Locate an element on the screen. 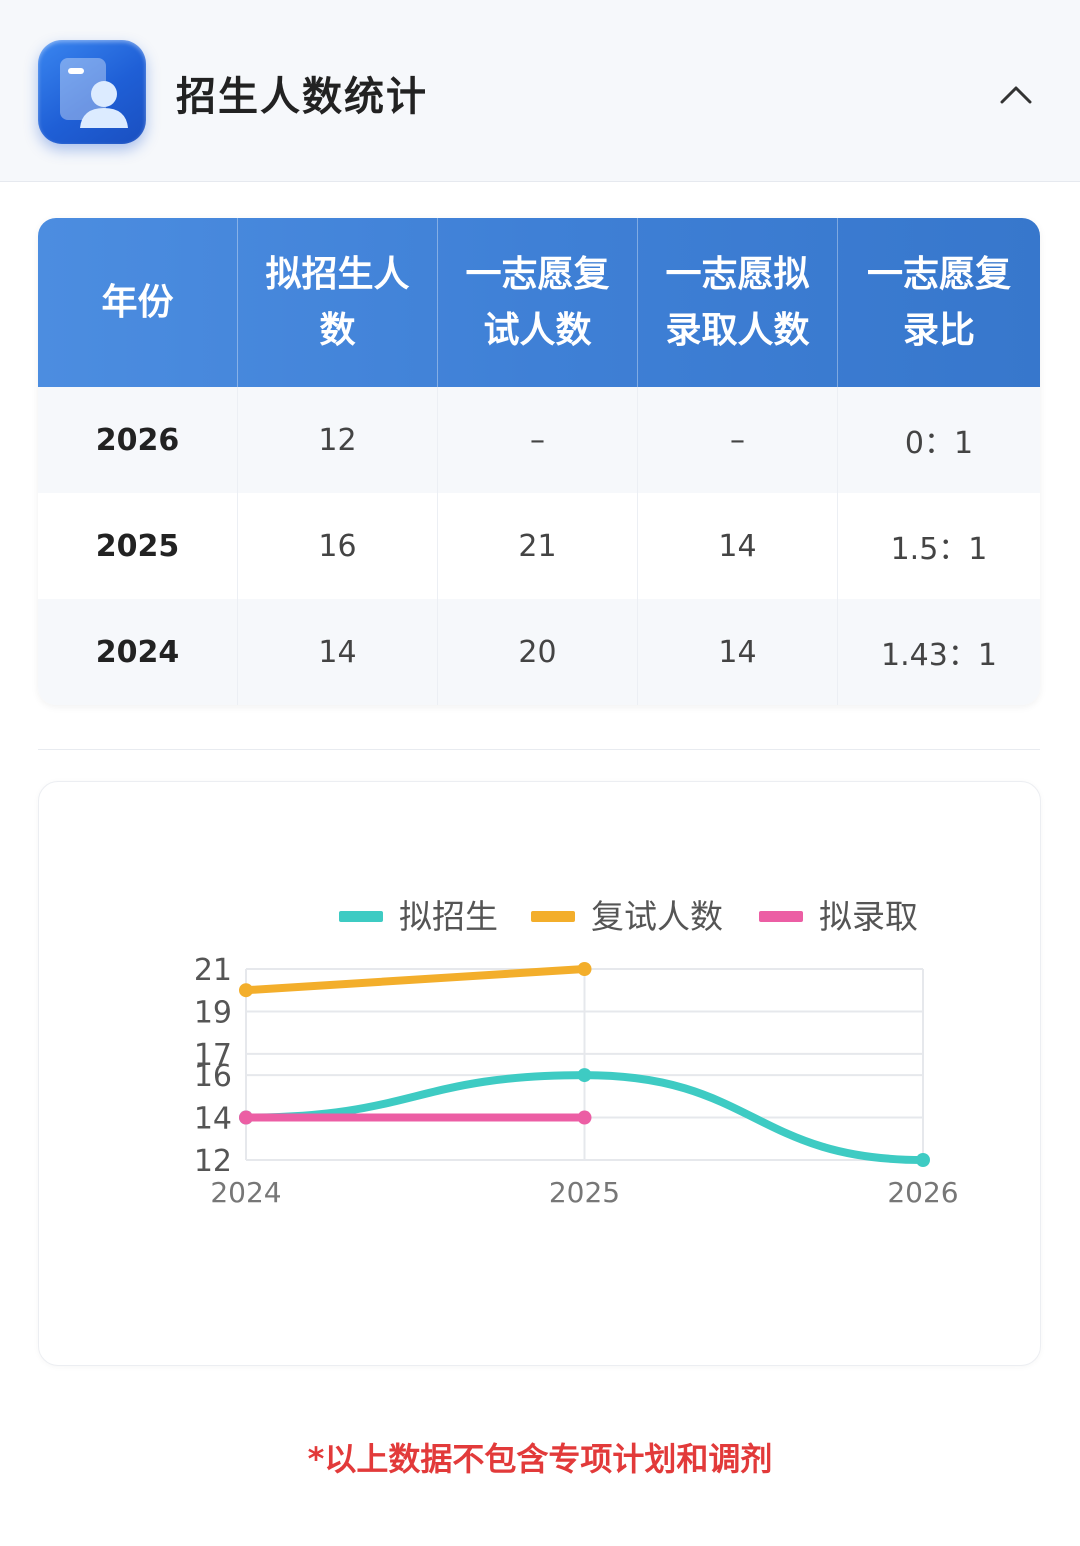 This screenshot has width=1080, height=1546. y-tick-label: 16 is located at coordinates (213, 1076).